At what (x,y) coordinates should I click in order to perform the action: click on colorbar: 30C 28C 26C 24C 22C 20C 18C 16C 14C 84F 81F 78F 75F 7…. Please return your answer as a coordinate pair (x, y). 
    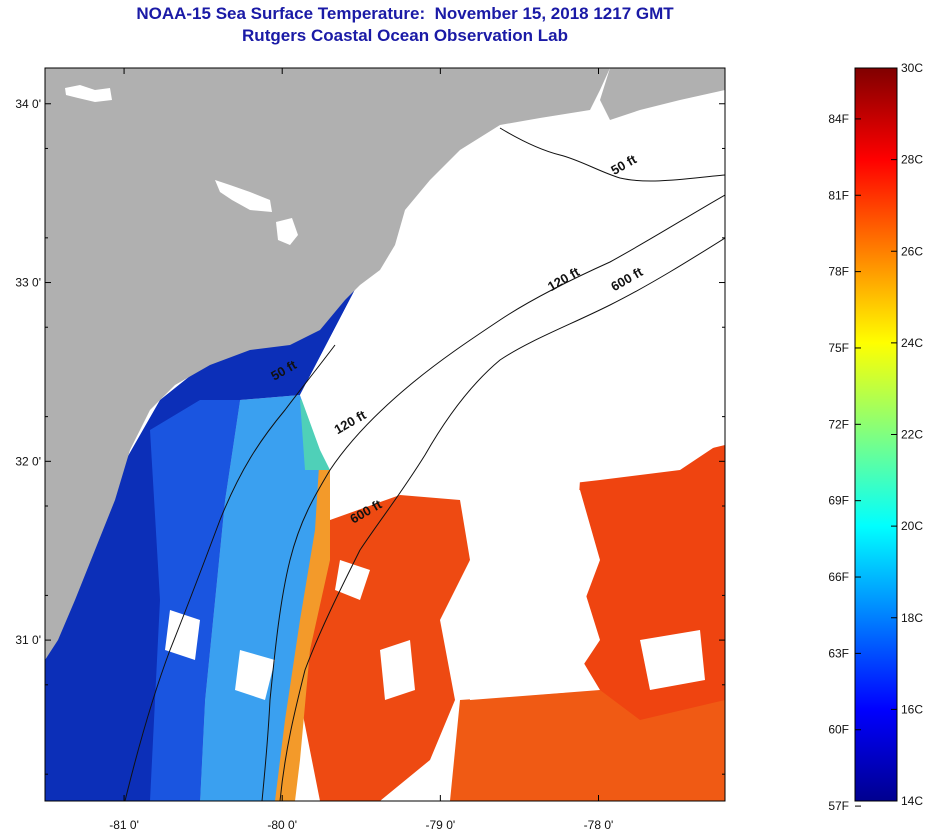
    Looking at the image, I should click on (875, 437).